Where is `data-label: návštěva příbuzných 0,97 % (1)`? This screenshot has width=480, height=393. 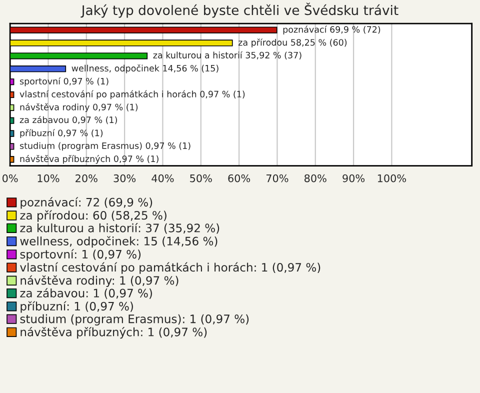
data-label: návštěva příbuzných 0,97 % (1) is located at coordinates (89, 159).